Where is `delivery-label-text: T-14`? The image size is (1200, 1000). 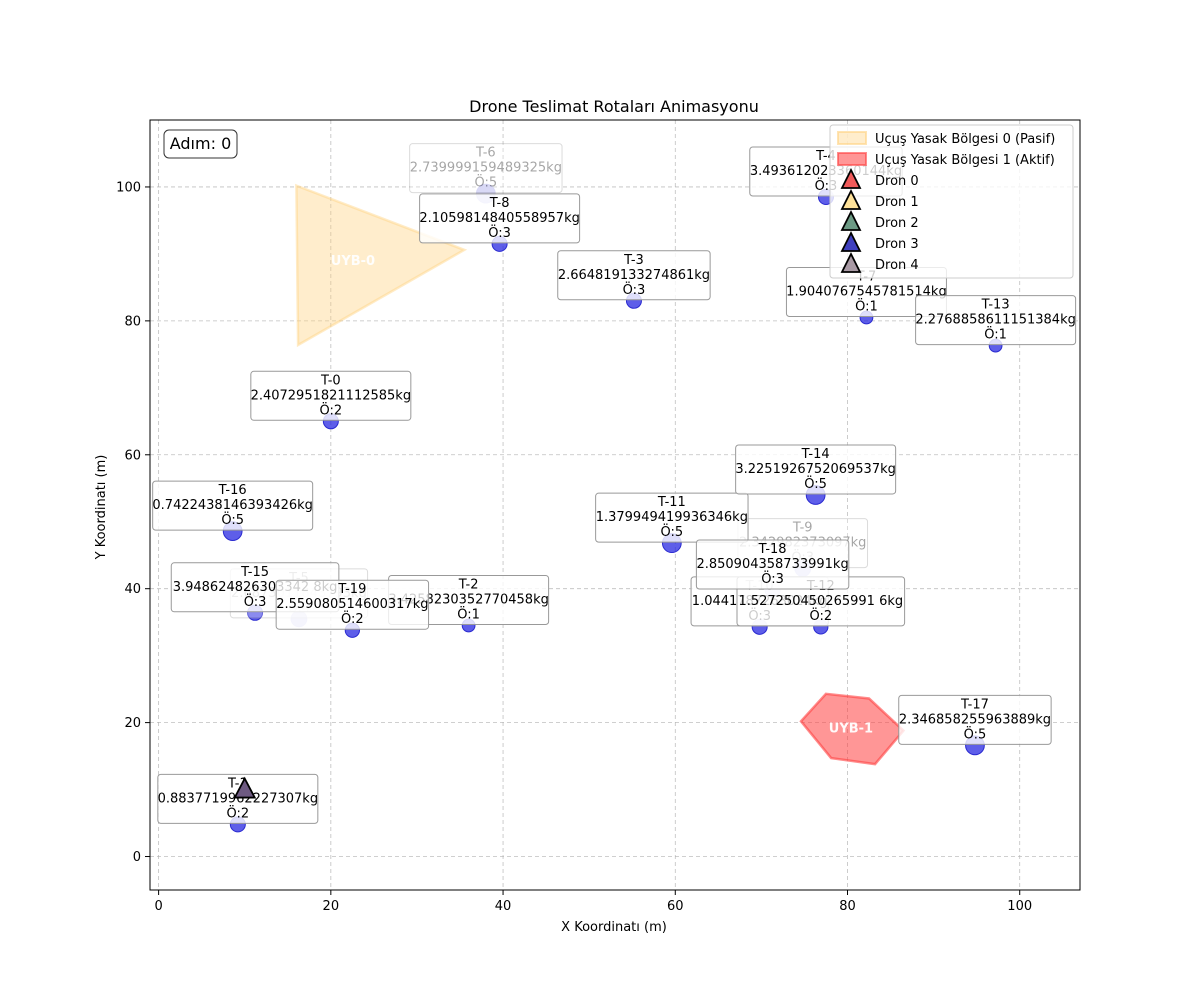 delivery-label-text: T-14 is located at coordinates (815, 454).